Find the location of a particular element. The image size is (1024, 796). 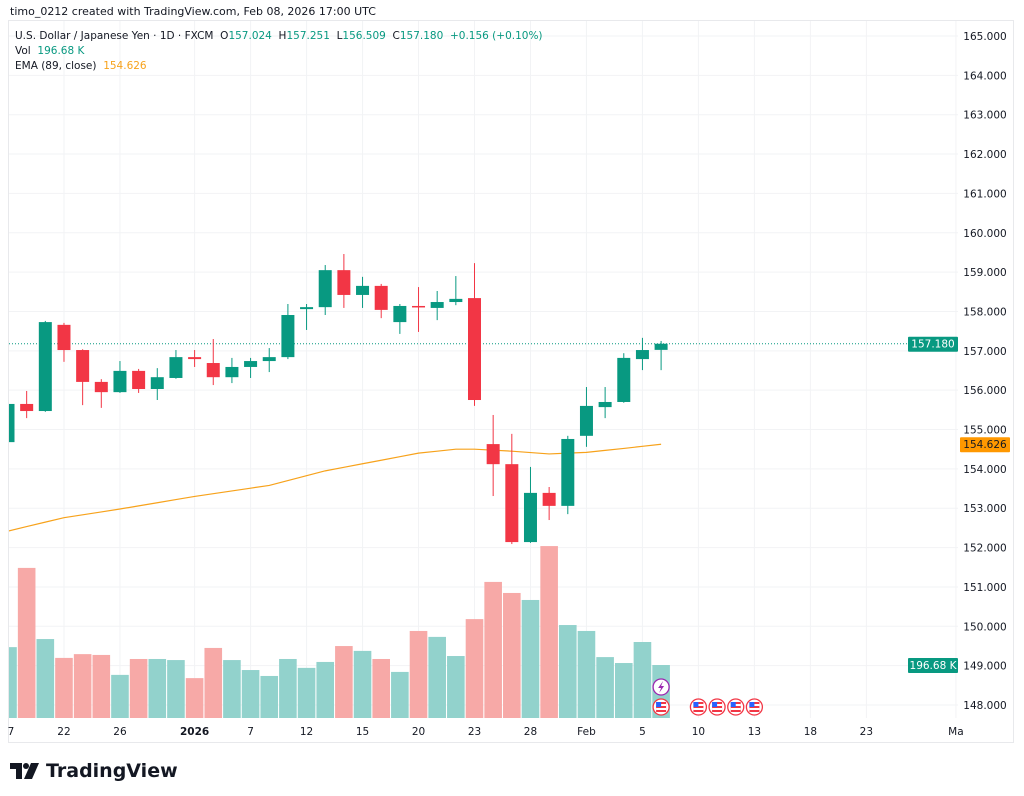

time-axis-label: 15 is located at coordinates (362, 732).